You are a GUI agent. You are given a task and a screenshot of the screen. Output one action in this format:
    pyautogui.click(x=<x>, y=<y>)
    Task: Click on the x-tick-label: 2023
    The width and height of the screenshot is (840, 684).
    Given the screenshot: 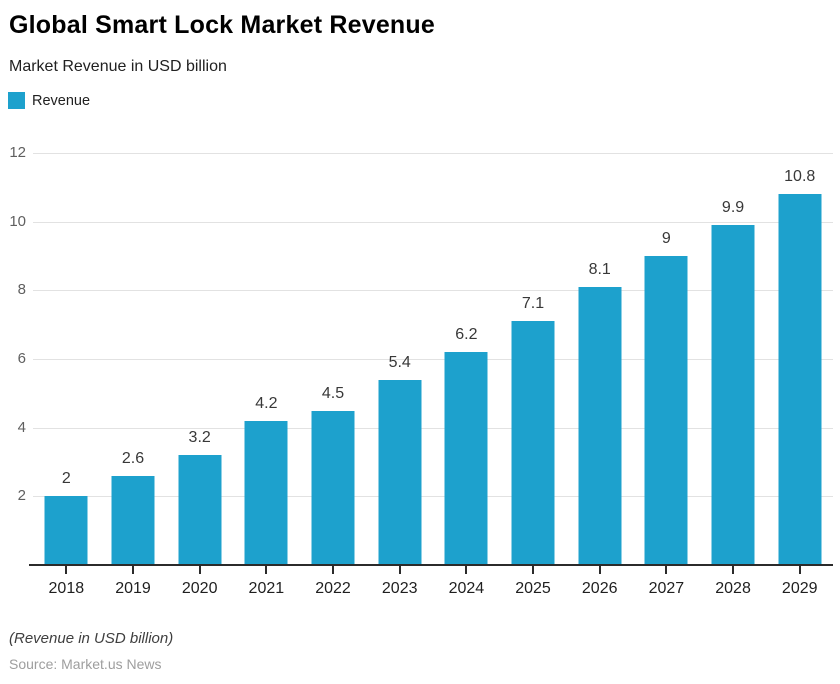 What is the action you would take?
    pyautogui.click(x=399, y=588)
    